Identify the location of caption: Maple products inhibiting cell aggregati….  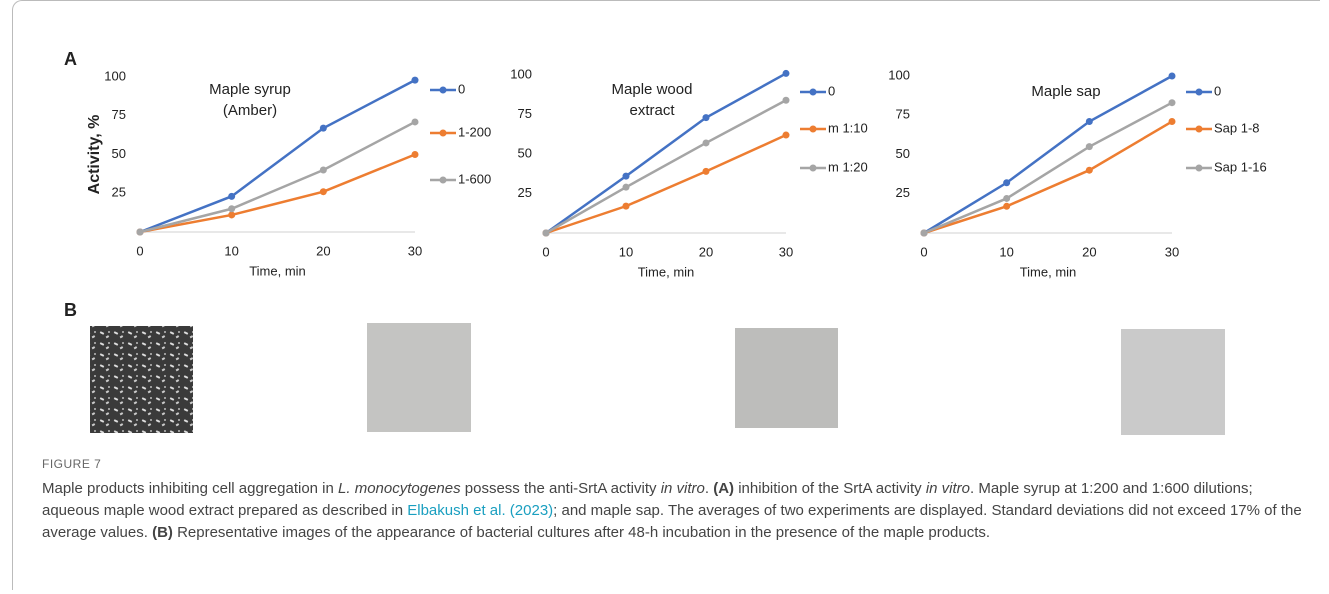
(677, 511).